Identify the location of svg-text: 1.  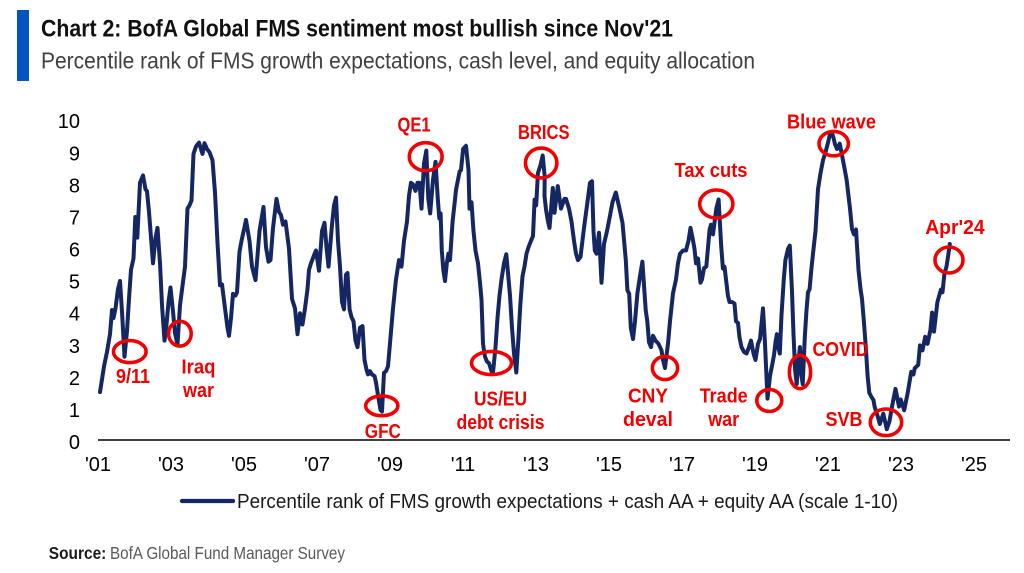
(74, 411).